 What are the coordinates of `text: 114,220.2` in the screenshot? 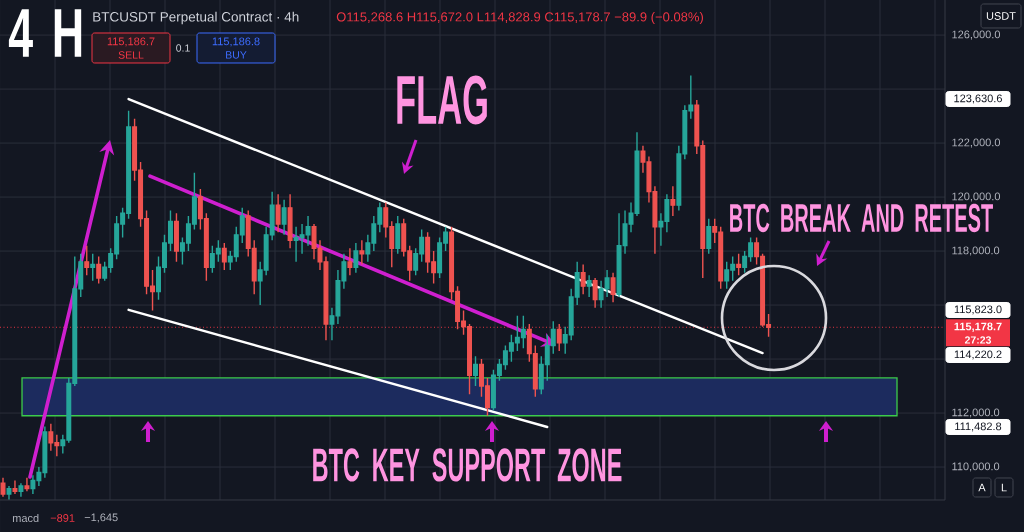 It's located at (978, 355).